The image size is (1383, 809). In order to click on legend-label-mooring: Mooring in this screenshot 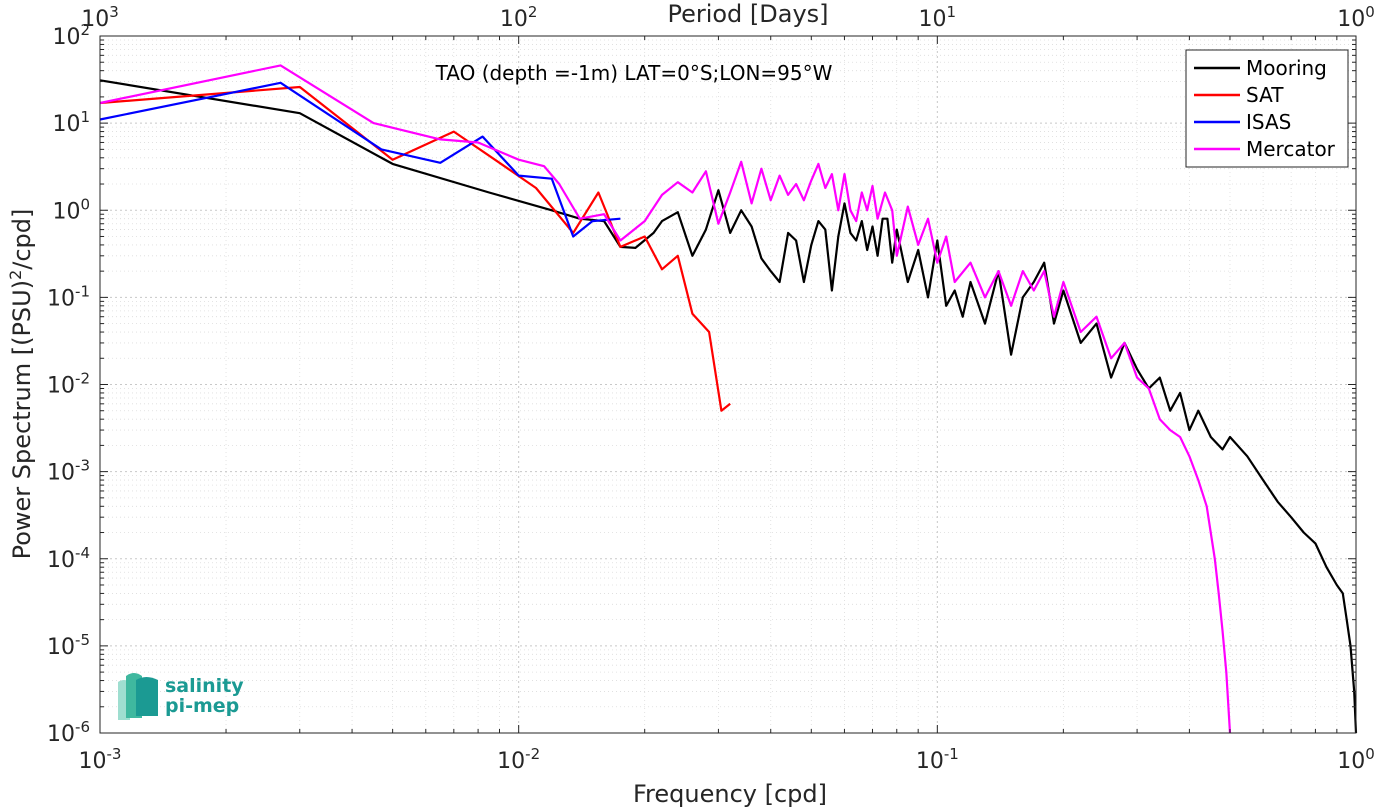, I will do `click(1286, 68)`.